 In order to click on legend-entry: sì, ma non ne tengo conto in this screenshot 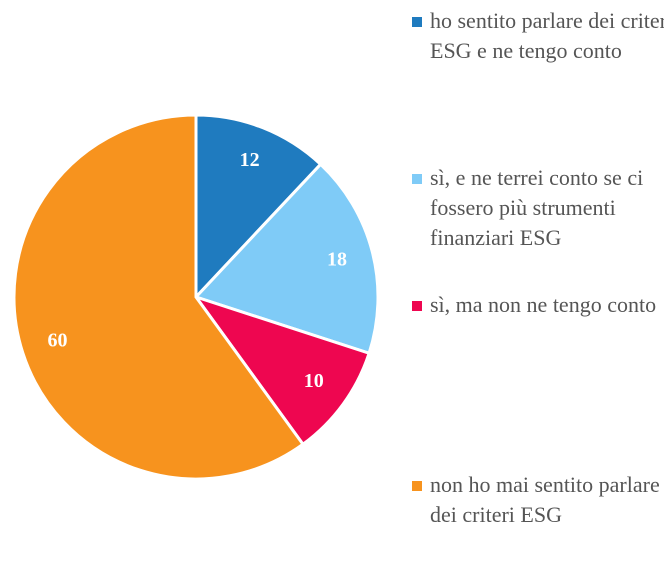, I will do `click(538, 305)`.